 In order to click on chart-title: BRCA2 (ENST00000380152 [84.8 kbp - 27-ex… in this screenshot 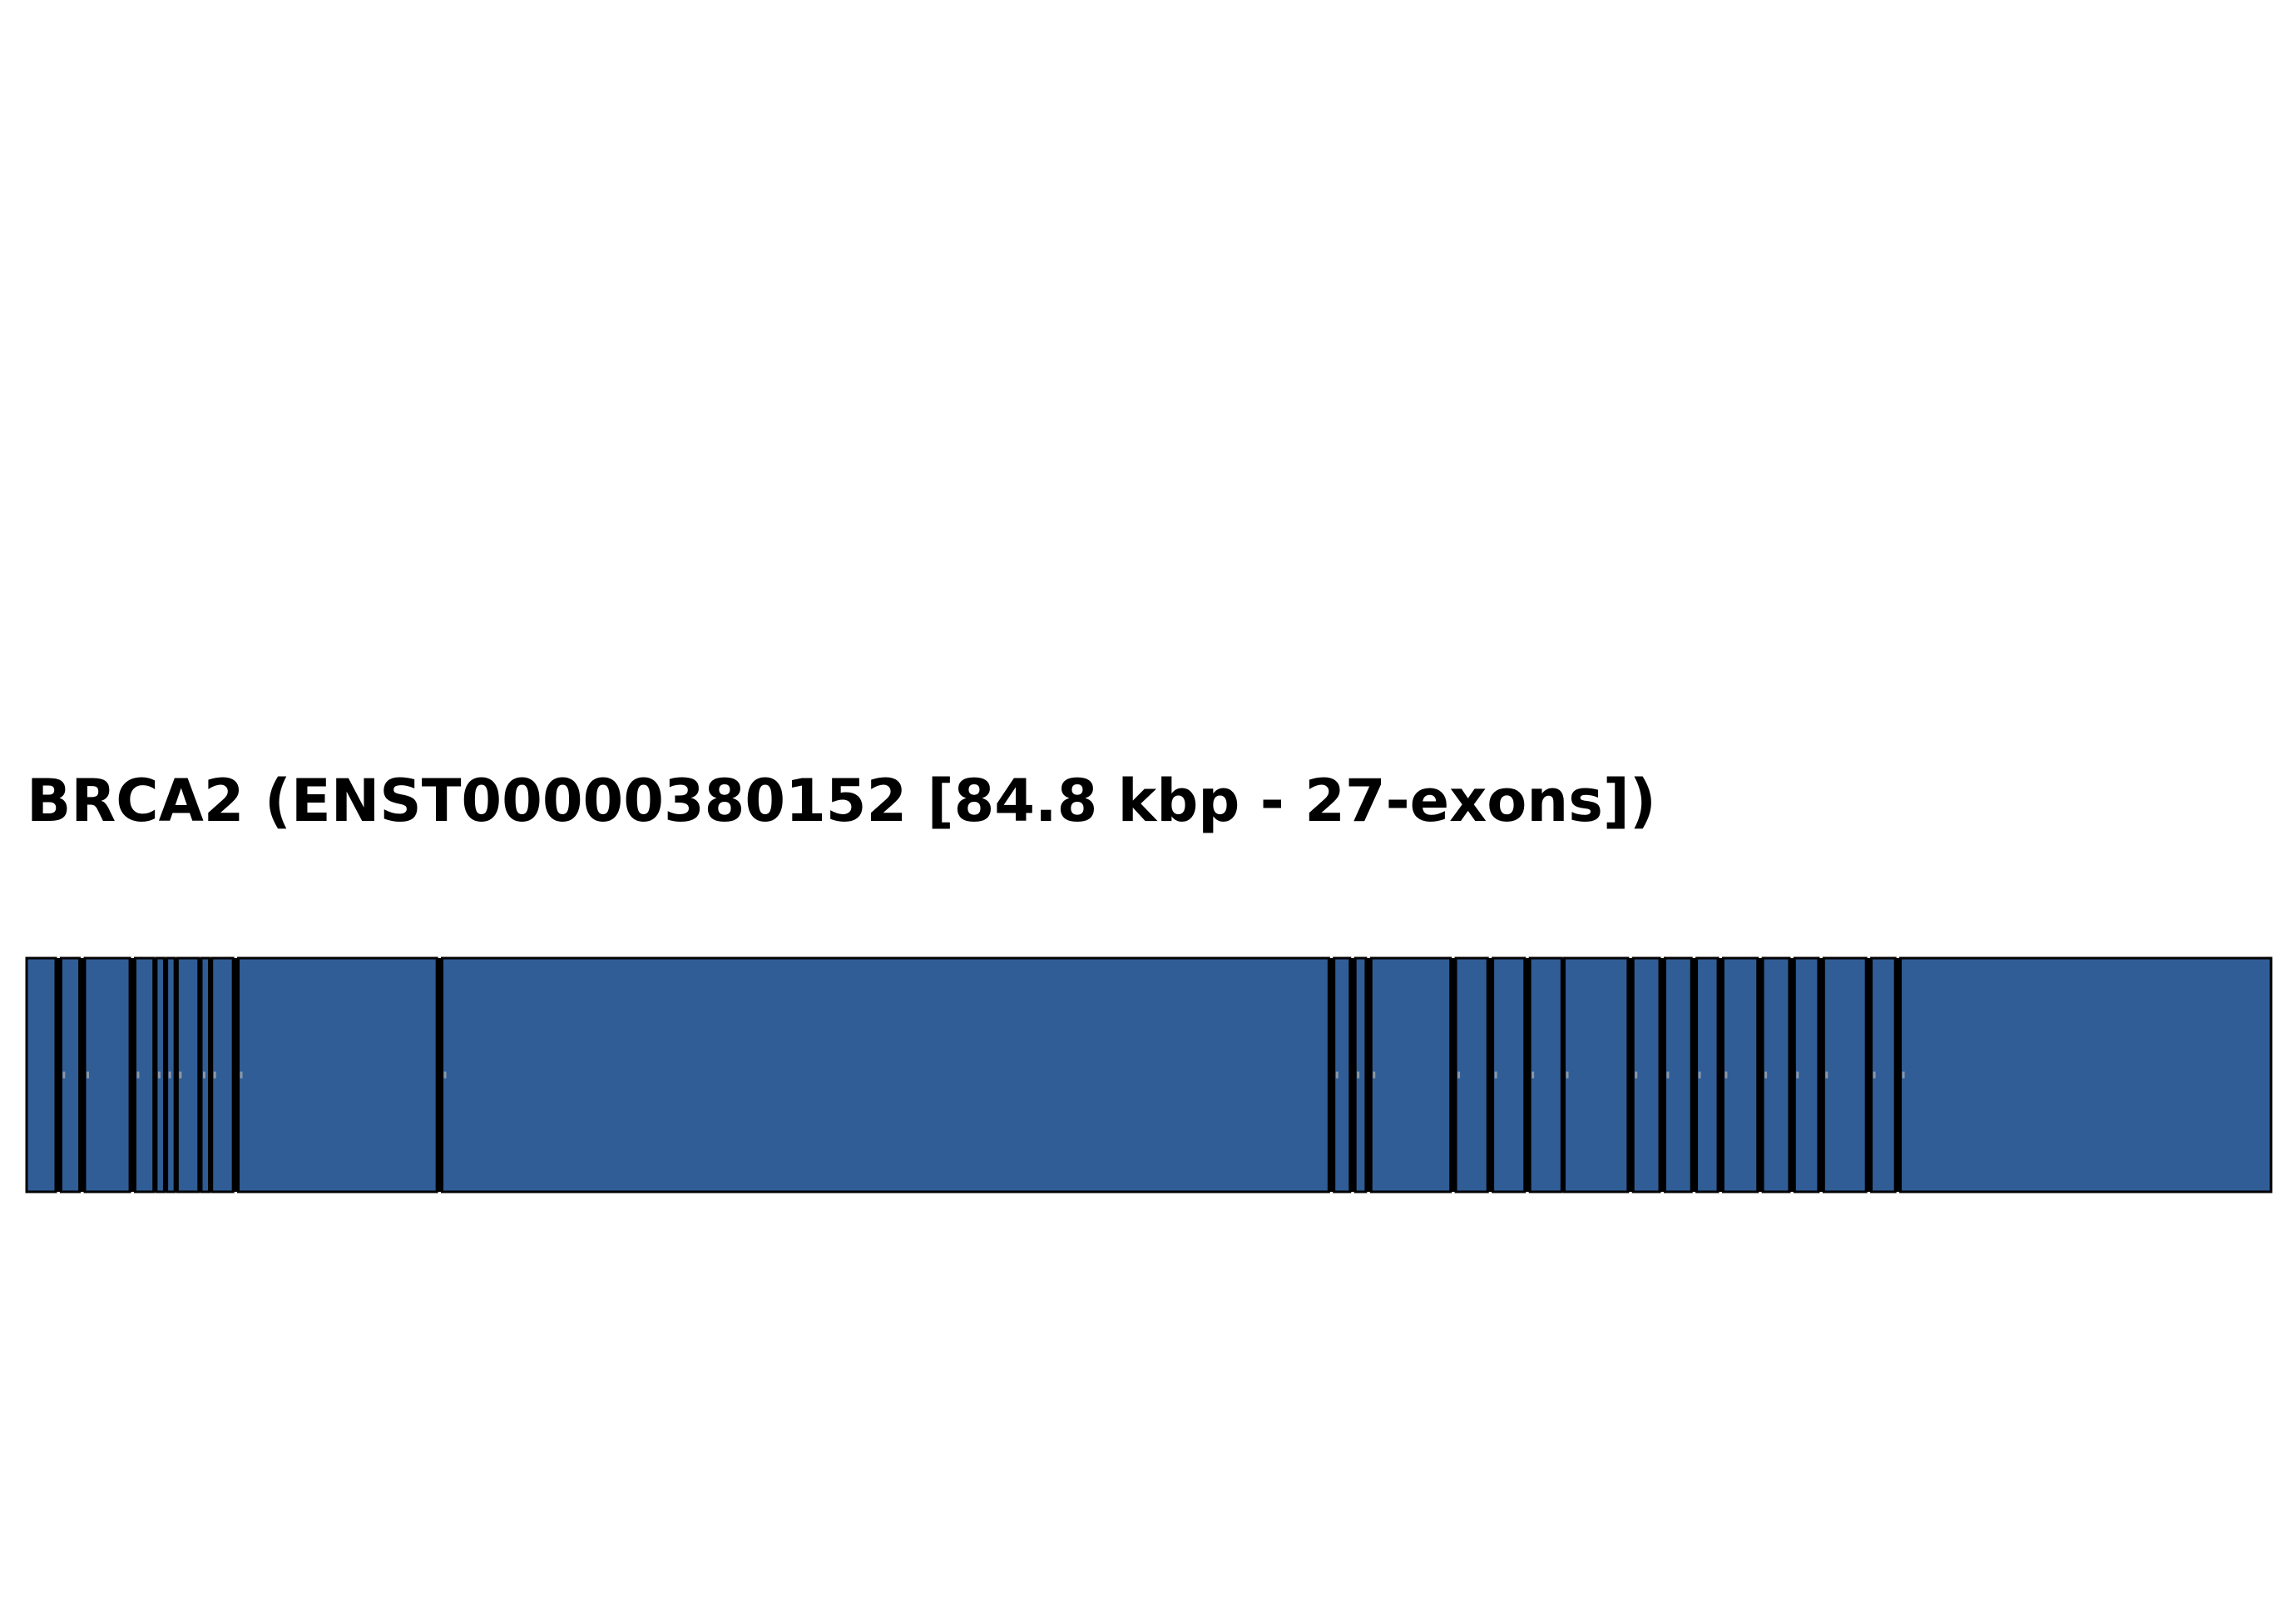, I will do `click(841, 801)`.